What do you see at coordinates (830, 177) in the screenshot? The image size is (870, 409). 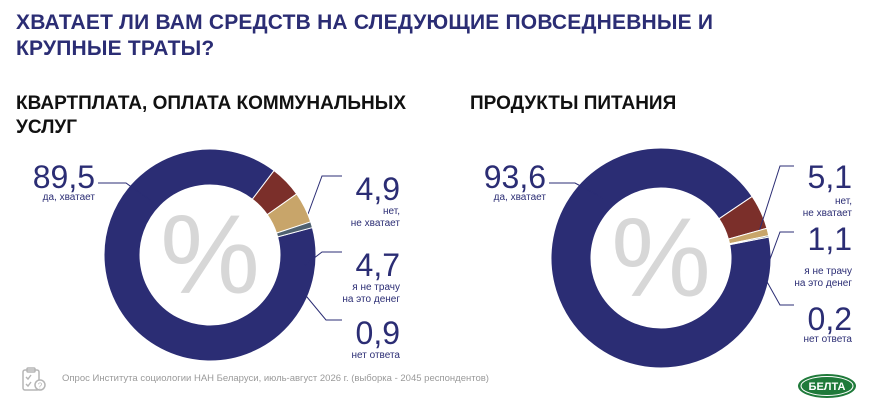 I see `value-label-no: 5,1` at bounding box center [830, 177].